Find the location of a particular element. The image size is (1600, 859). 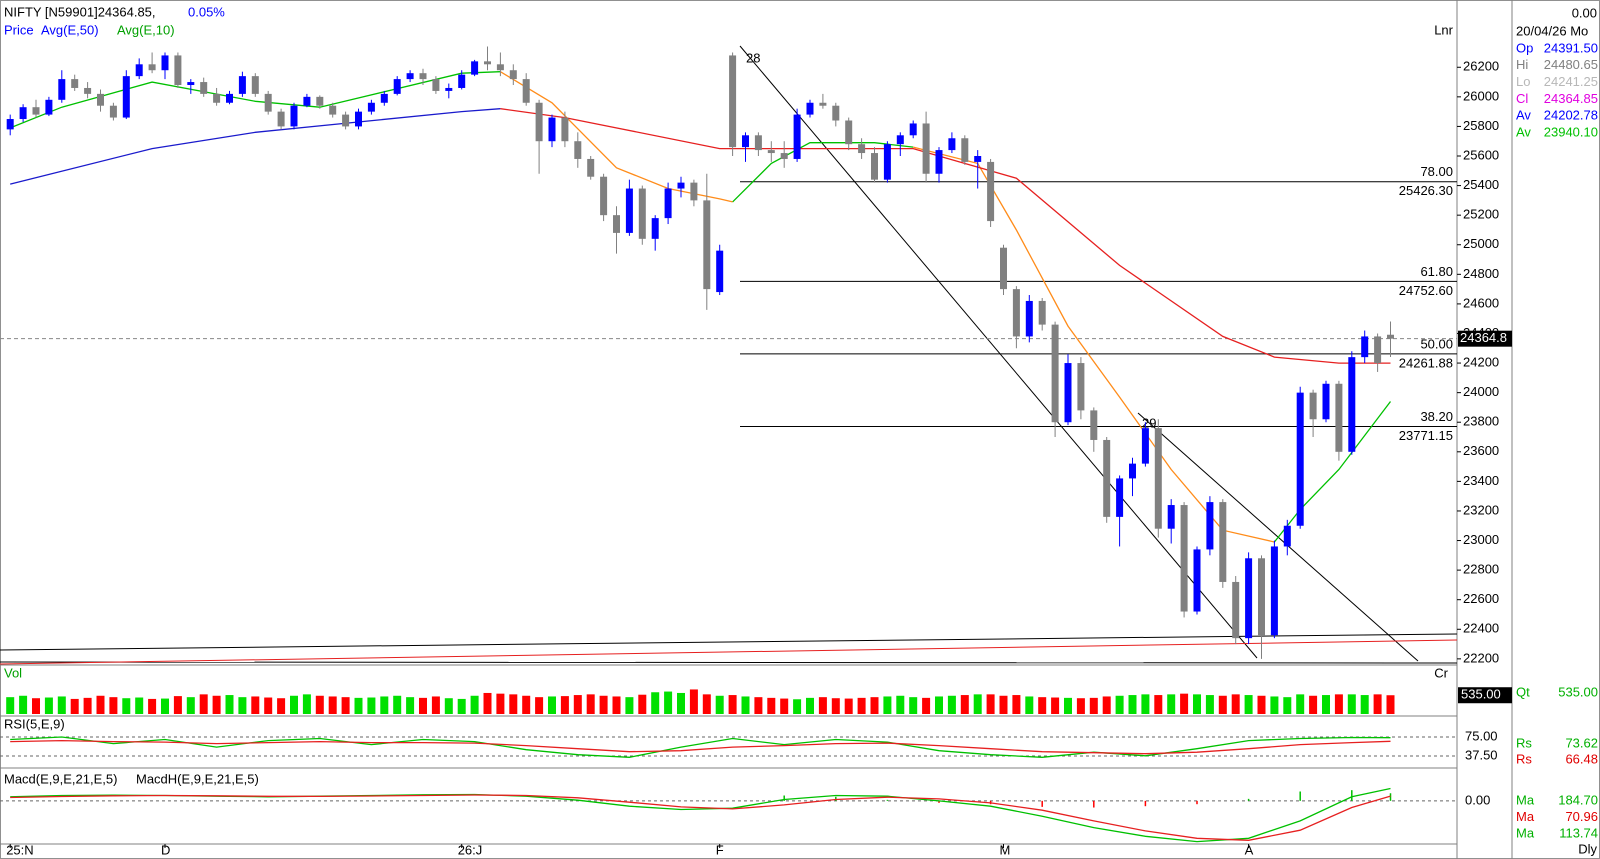

y-tick-label: 25000 is located at coordinates (1481, 243).